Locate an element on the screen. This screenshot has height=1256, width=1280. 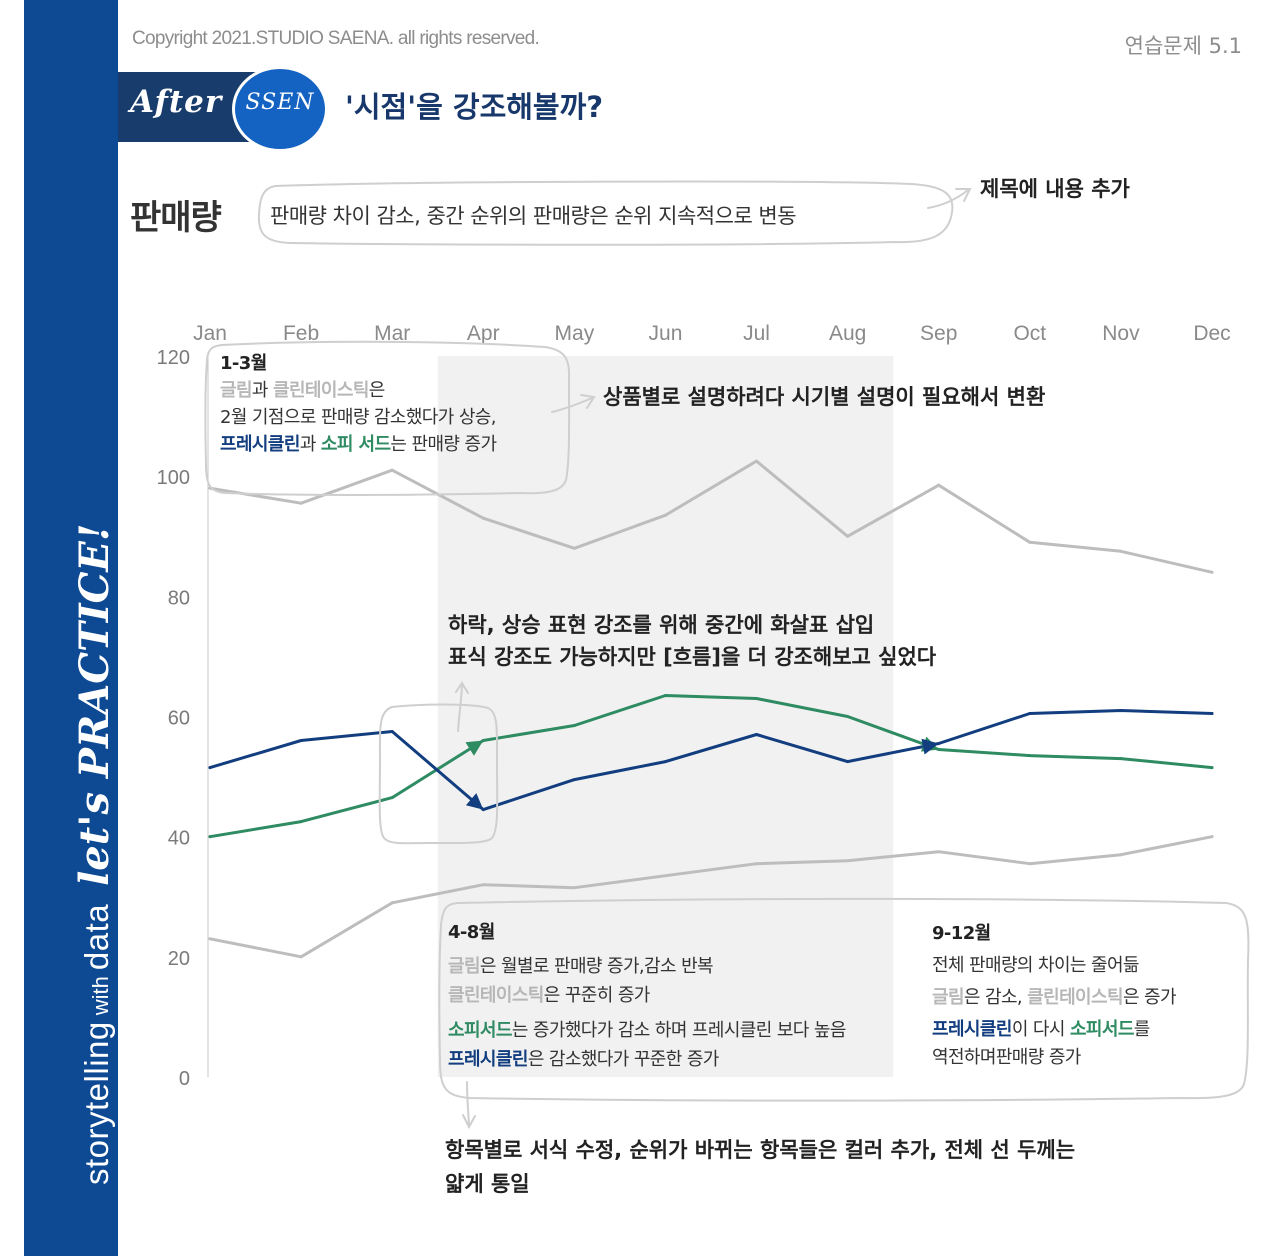
text-tail: 는 판매량 증가 is located at coordinates (443, 444).